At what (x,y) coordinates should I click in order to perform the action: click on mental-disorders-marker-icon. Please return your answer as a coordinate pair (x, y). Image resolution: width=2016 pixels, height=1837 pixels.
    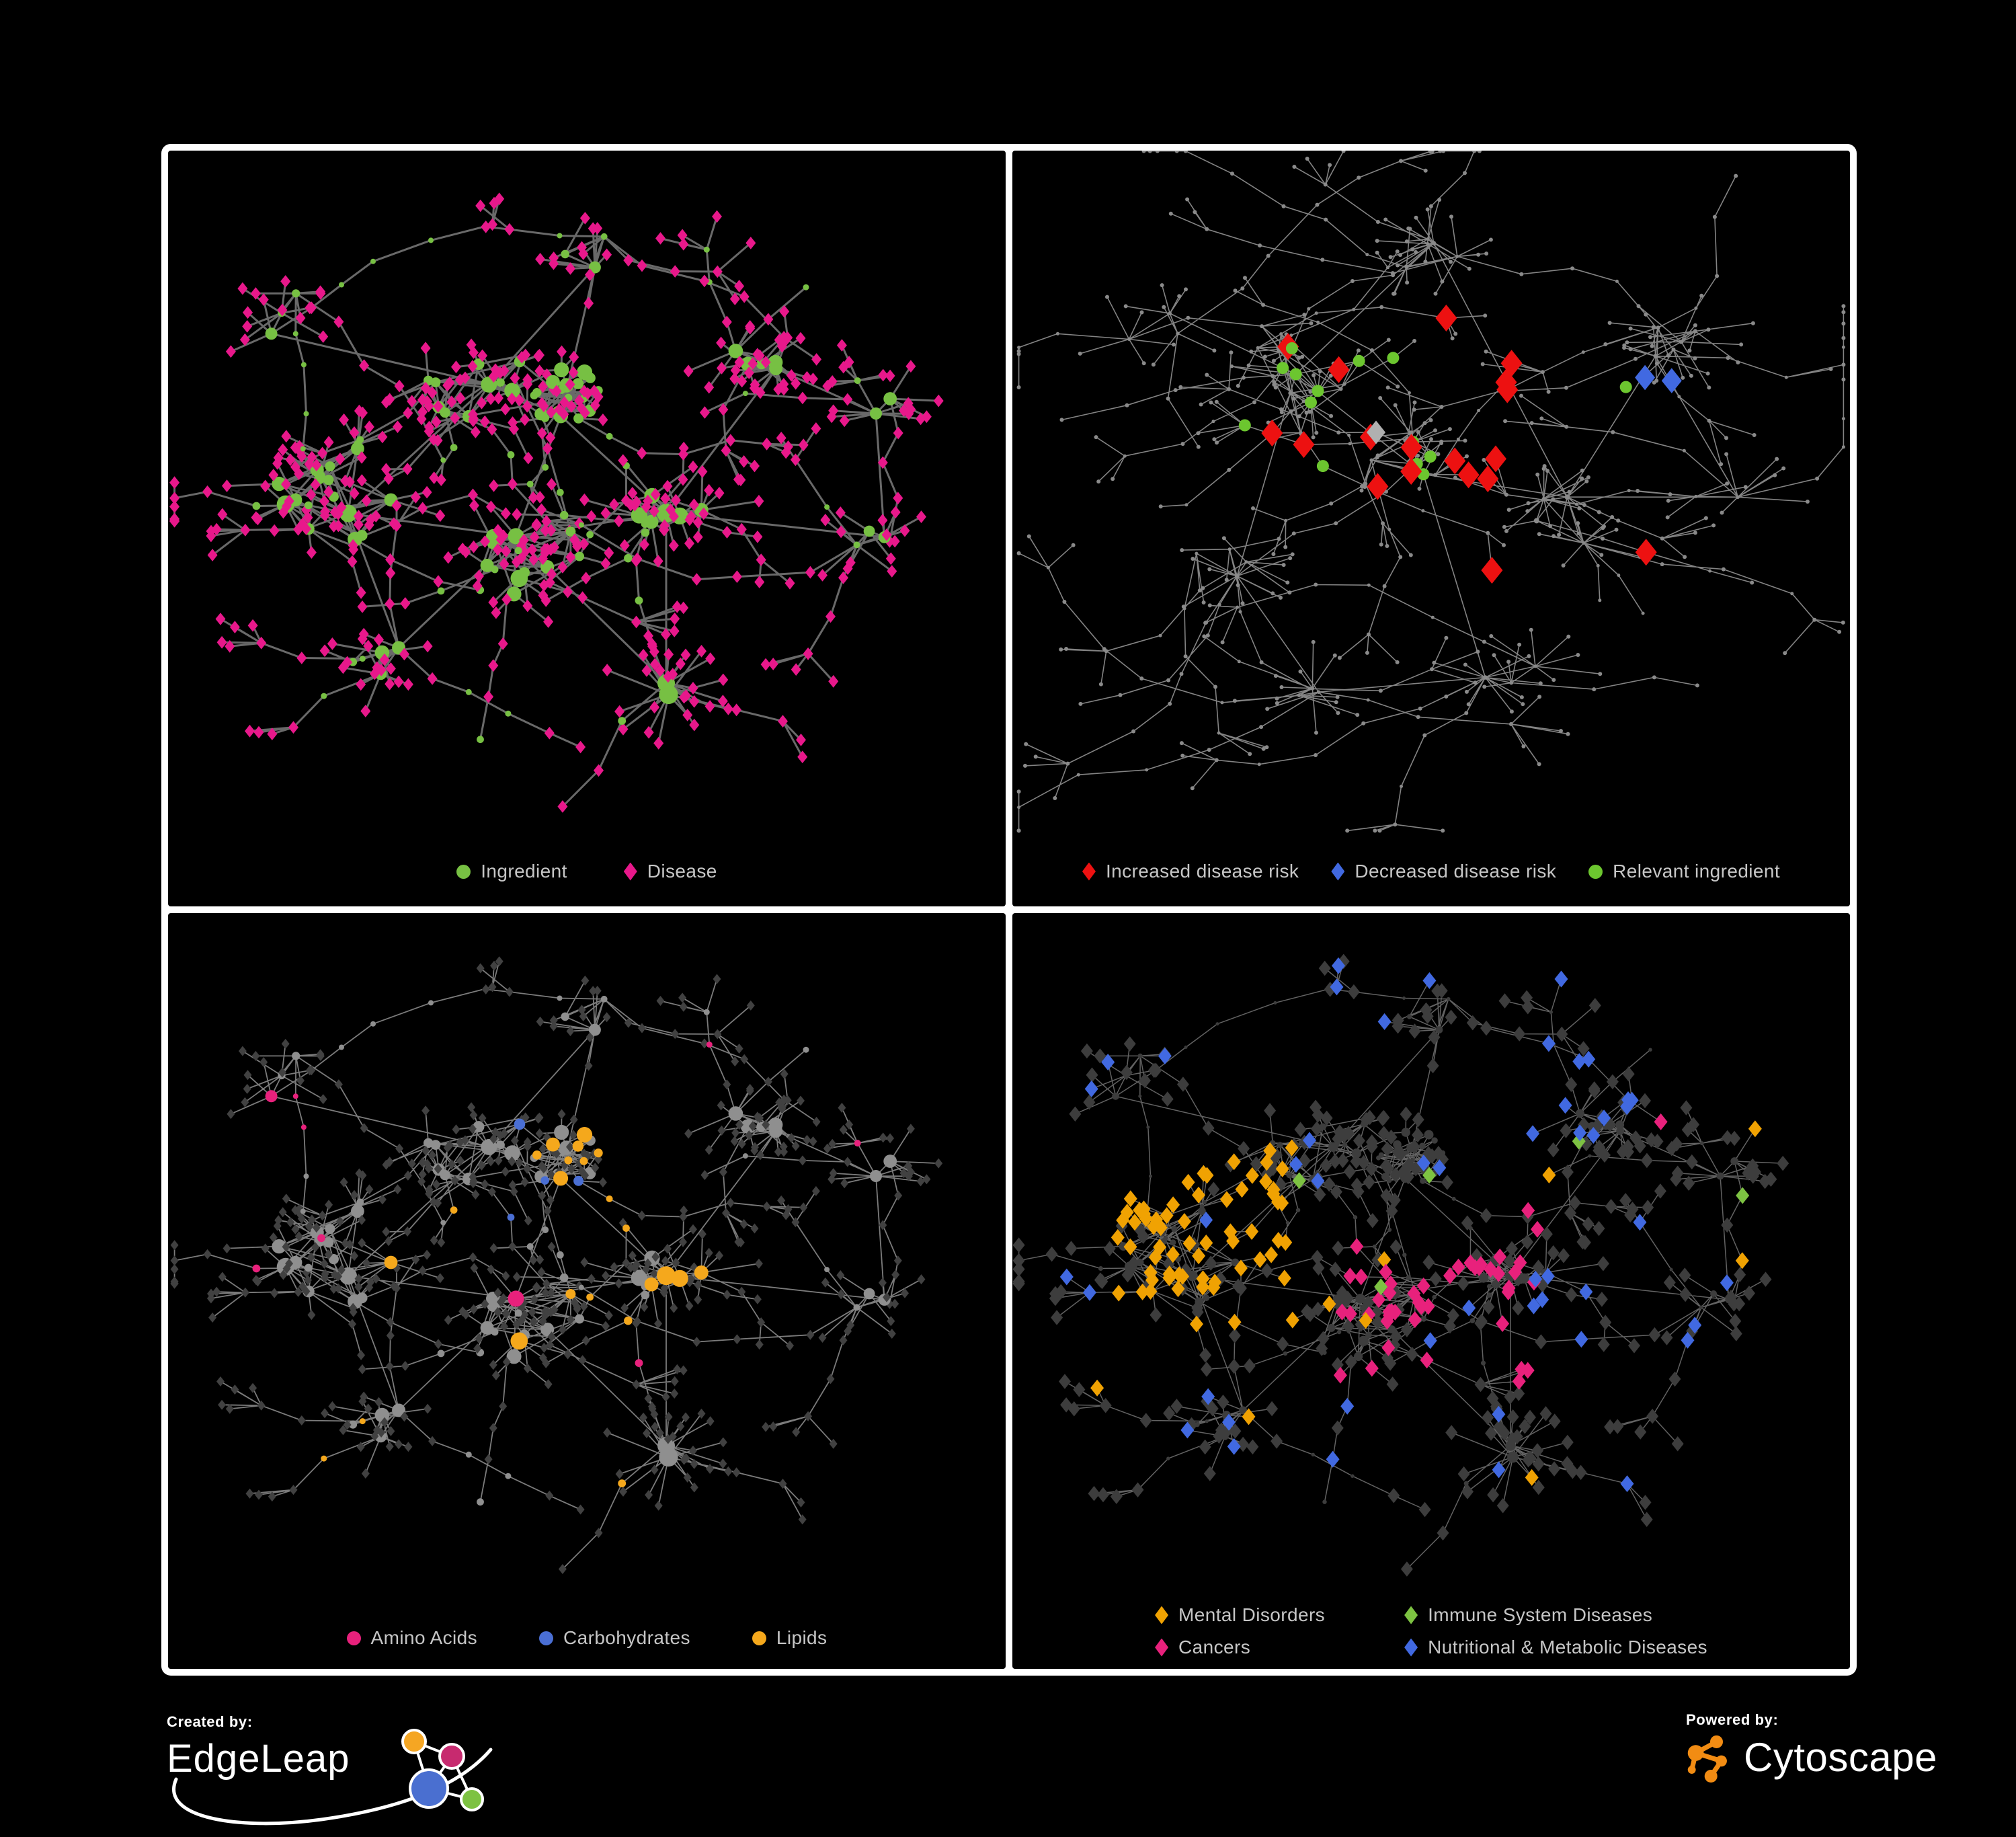
    Looking at the image, I should click on (1162, 1615).